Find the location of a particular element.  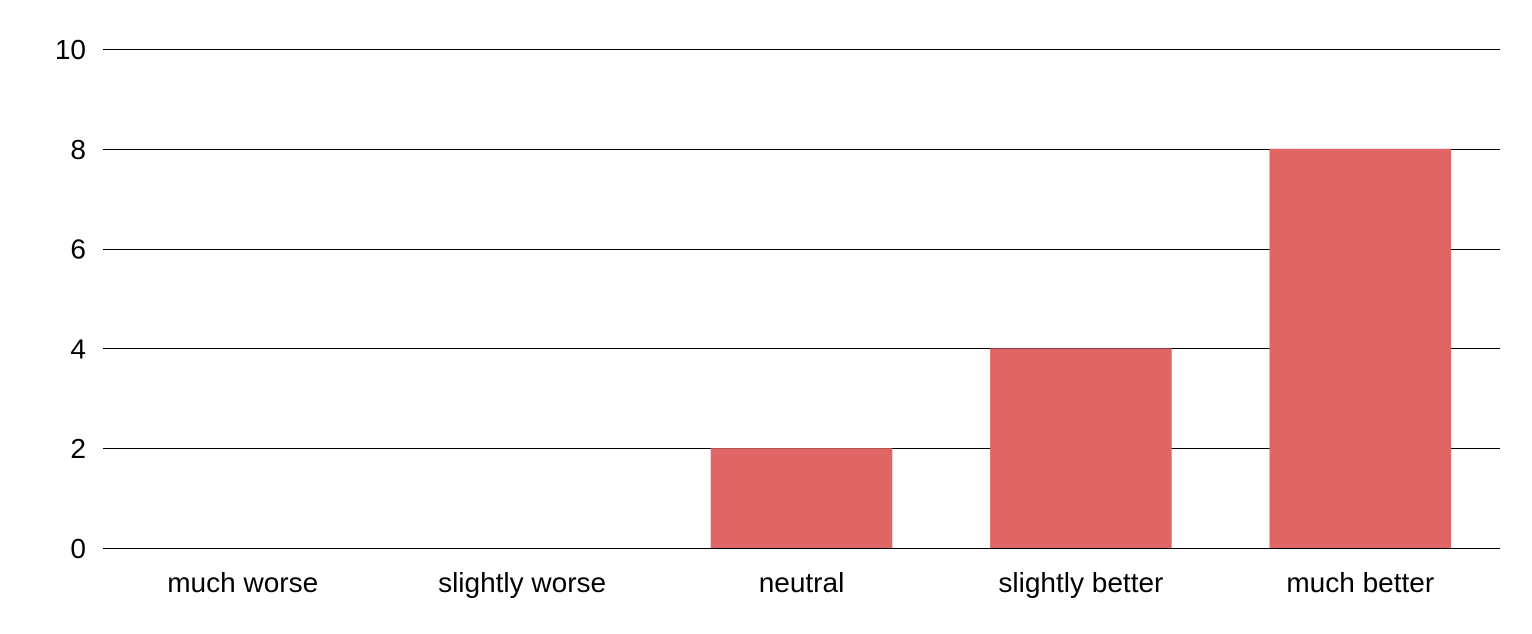

bar-neutral is located at coordinates (801, 498).